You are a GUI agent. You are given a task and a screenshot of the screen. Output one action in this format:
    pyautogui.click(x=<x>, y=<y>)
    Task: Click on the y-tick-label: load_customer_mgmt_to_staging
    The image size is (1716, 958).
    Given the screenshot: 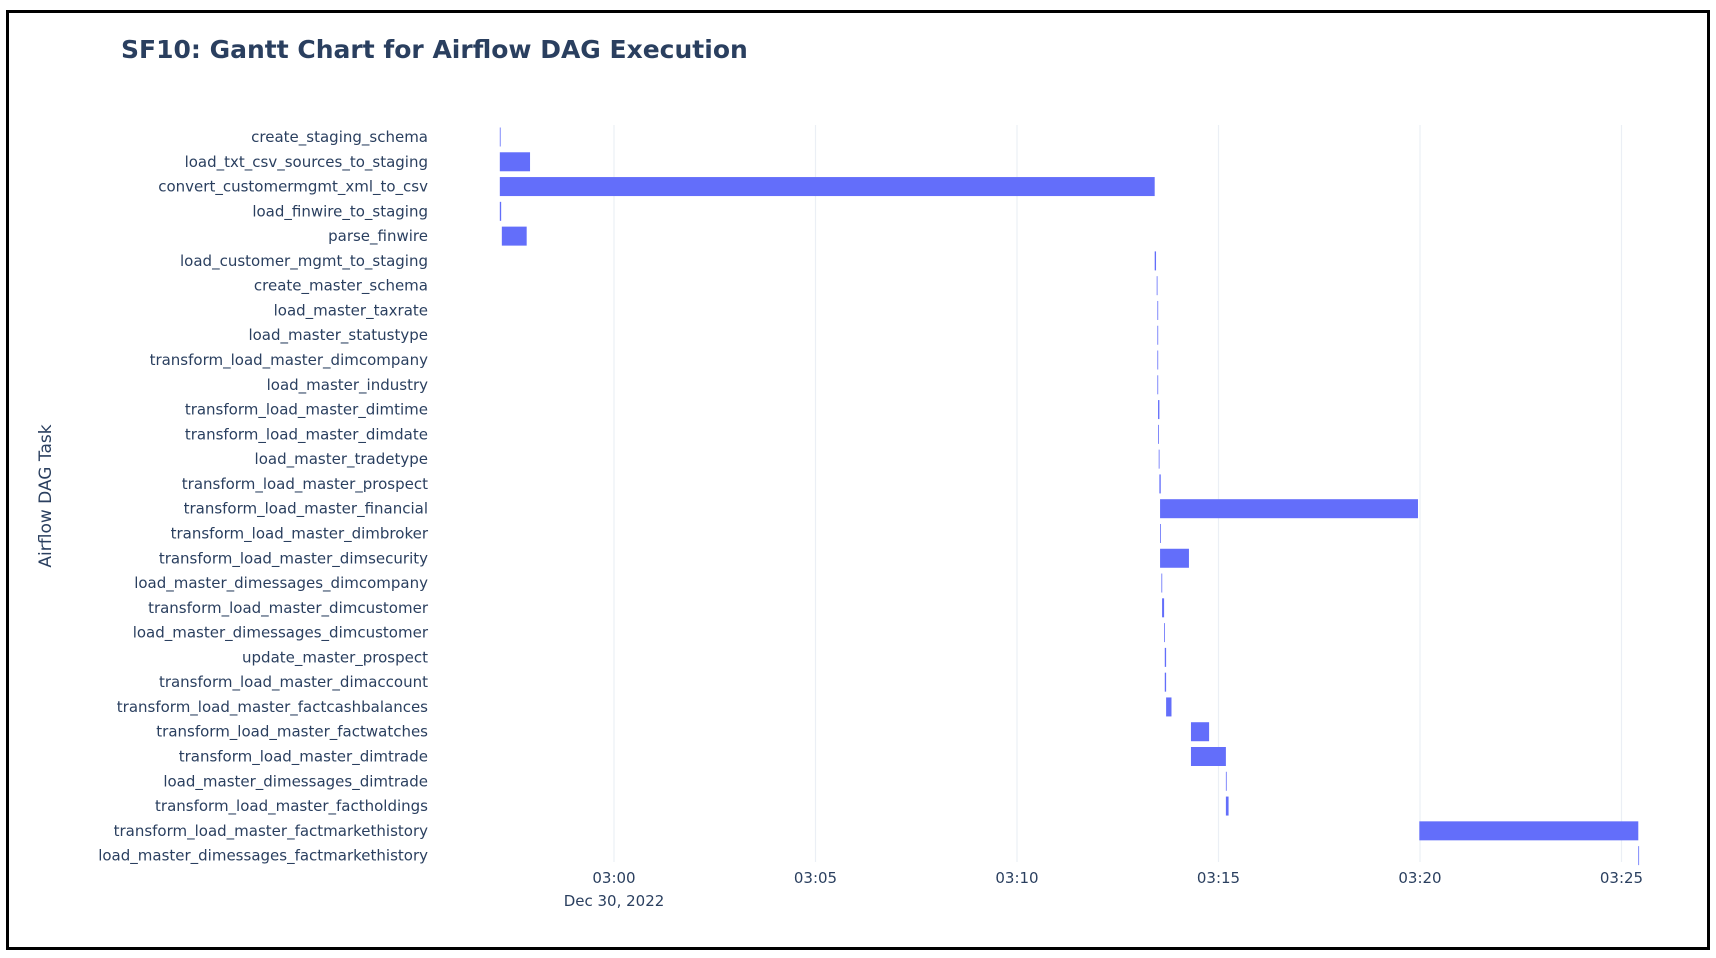 What is the action you would take?
    pyautogui.click(x=304, y=261)
    